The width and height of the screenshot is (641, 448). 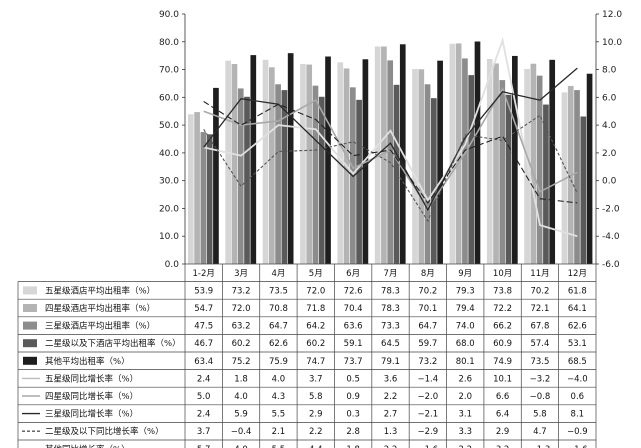 I want to click on data-label: 47.5, so click(x=203, y=327).